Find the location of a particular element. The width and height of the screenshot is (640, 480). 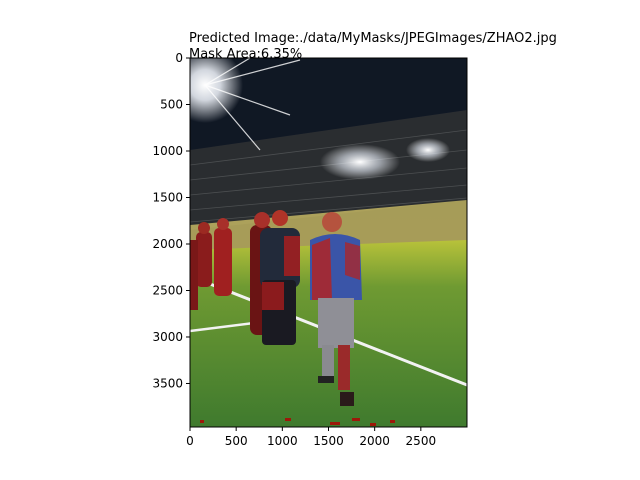

y-tick-label: 2500 is located at coordinates (167, 290).